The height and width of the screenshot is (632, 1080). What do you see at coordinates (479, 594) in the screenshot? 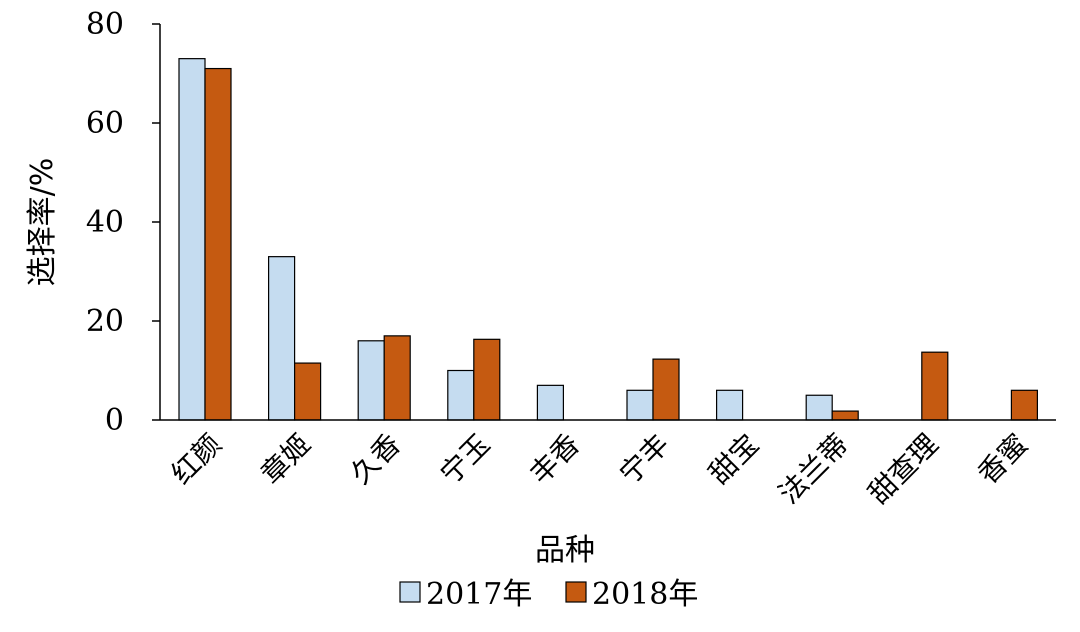
I see `legend-label: 2017年` at bounding box center [479, 594].